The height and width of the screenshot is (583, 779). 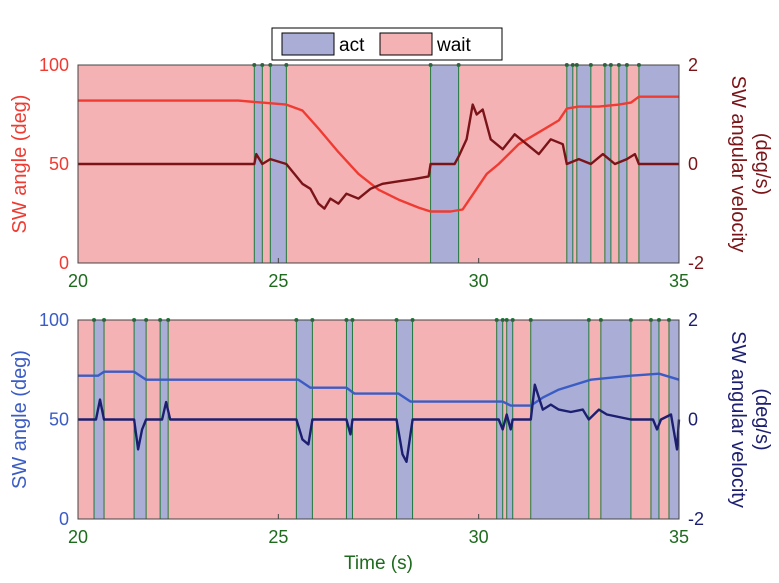 What do you see at coordinates (64, 519) in the screenshot?
I see `bottom-y-left-tick-label: 0` at bounding box center [64, 519].